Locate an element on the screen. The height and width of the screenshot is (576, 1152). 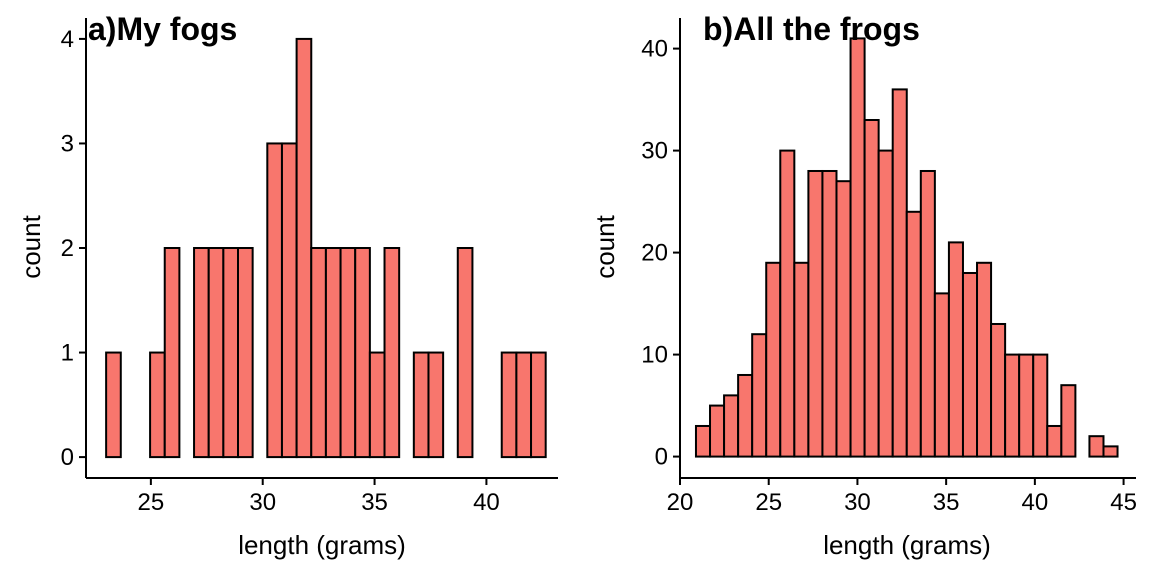
panel-a-y-label: count is located at coordinates (31, 246).